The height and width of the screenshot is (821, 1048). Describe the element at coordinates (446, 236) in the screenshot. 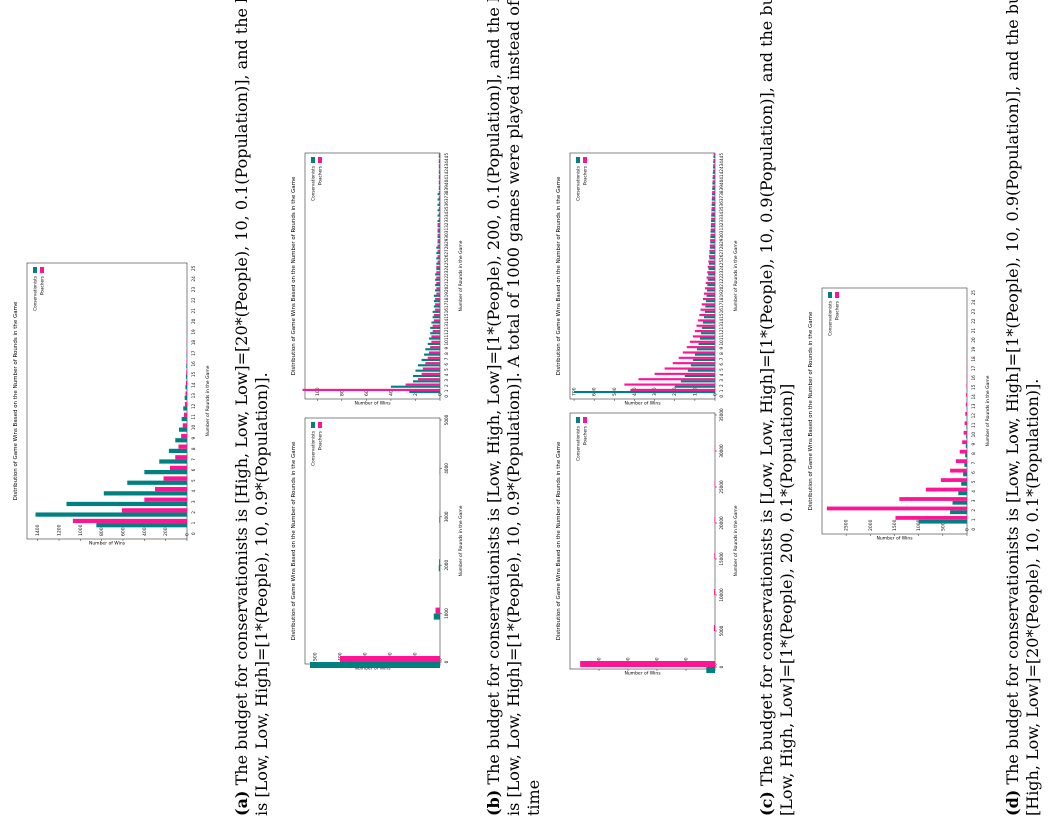

I see `x-tick-label: 30` at that location.